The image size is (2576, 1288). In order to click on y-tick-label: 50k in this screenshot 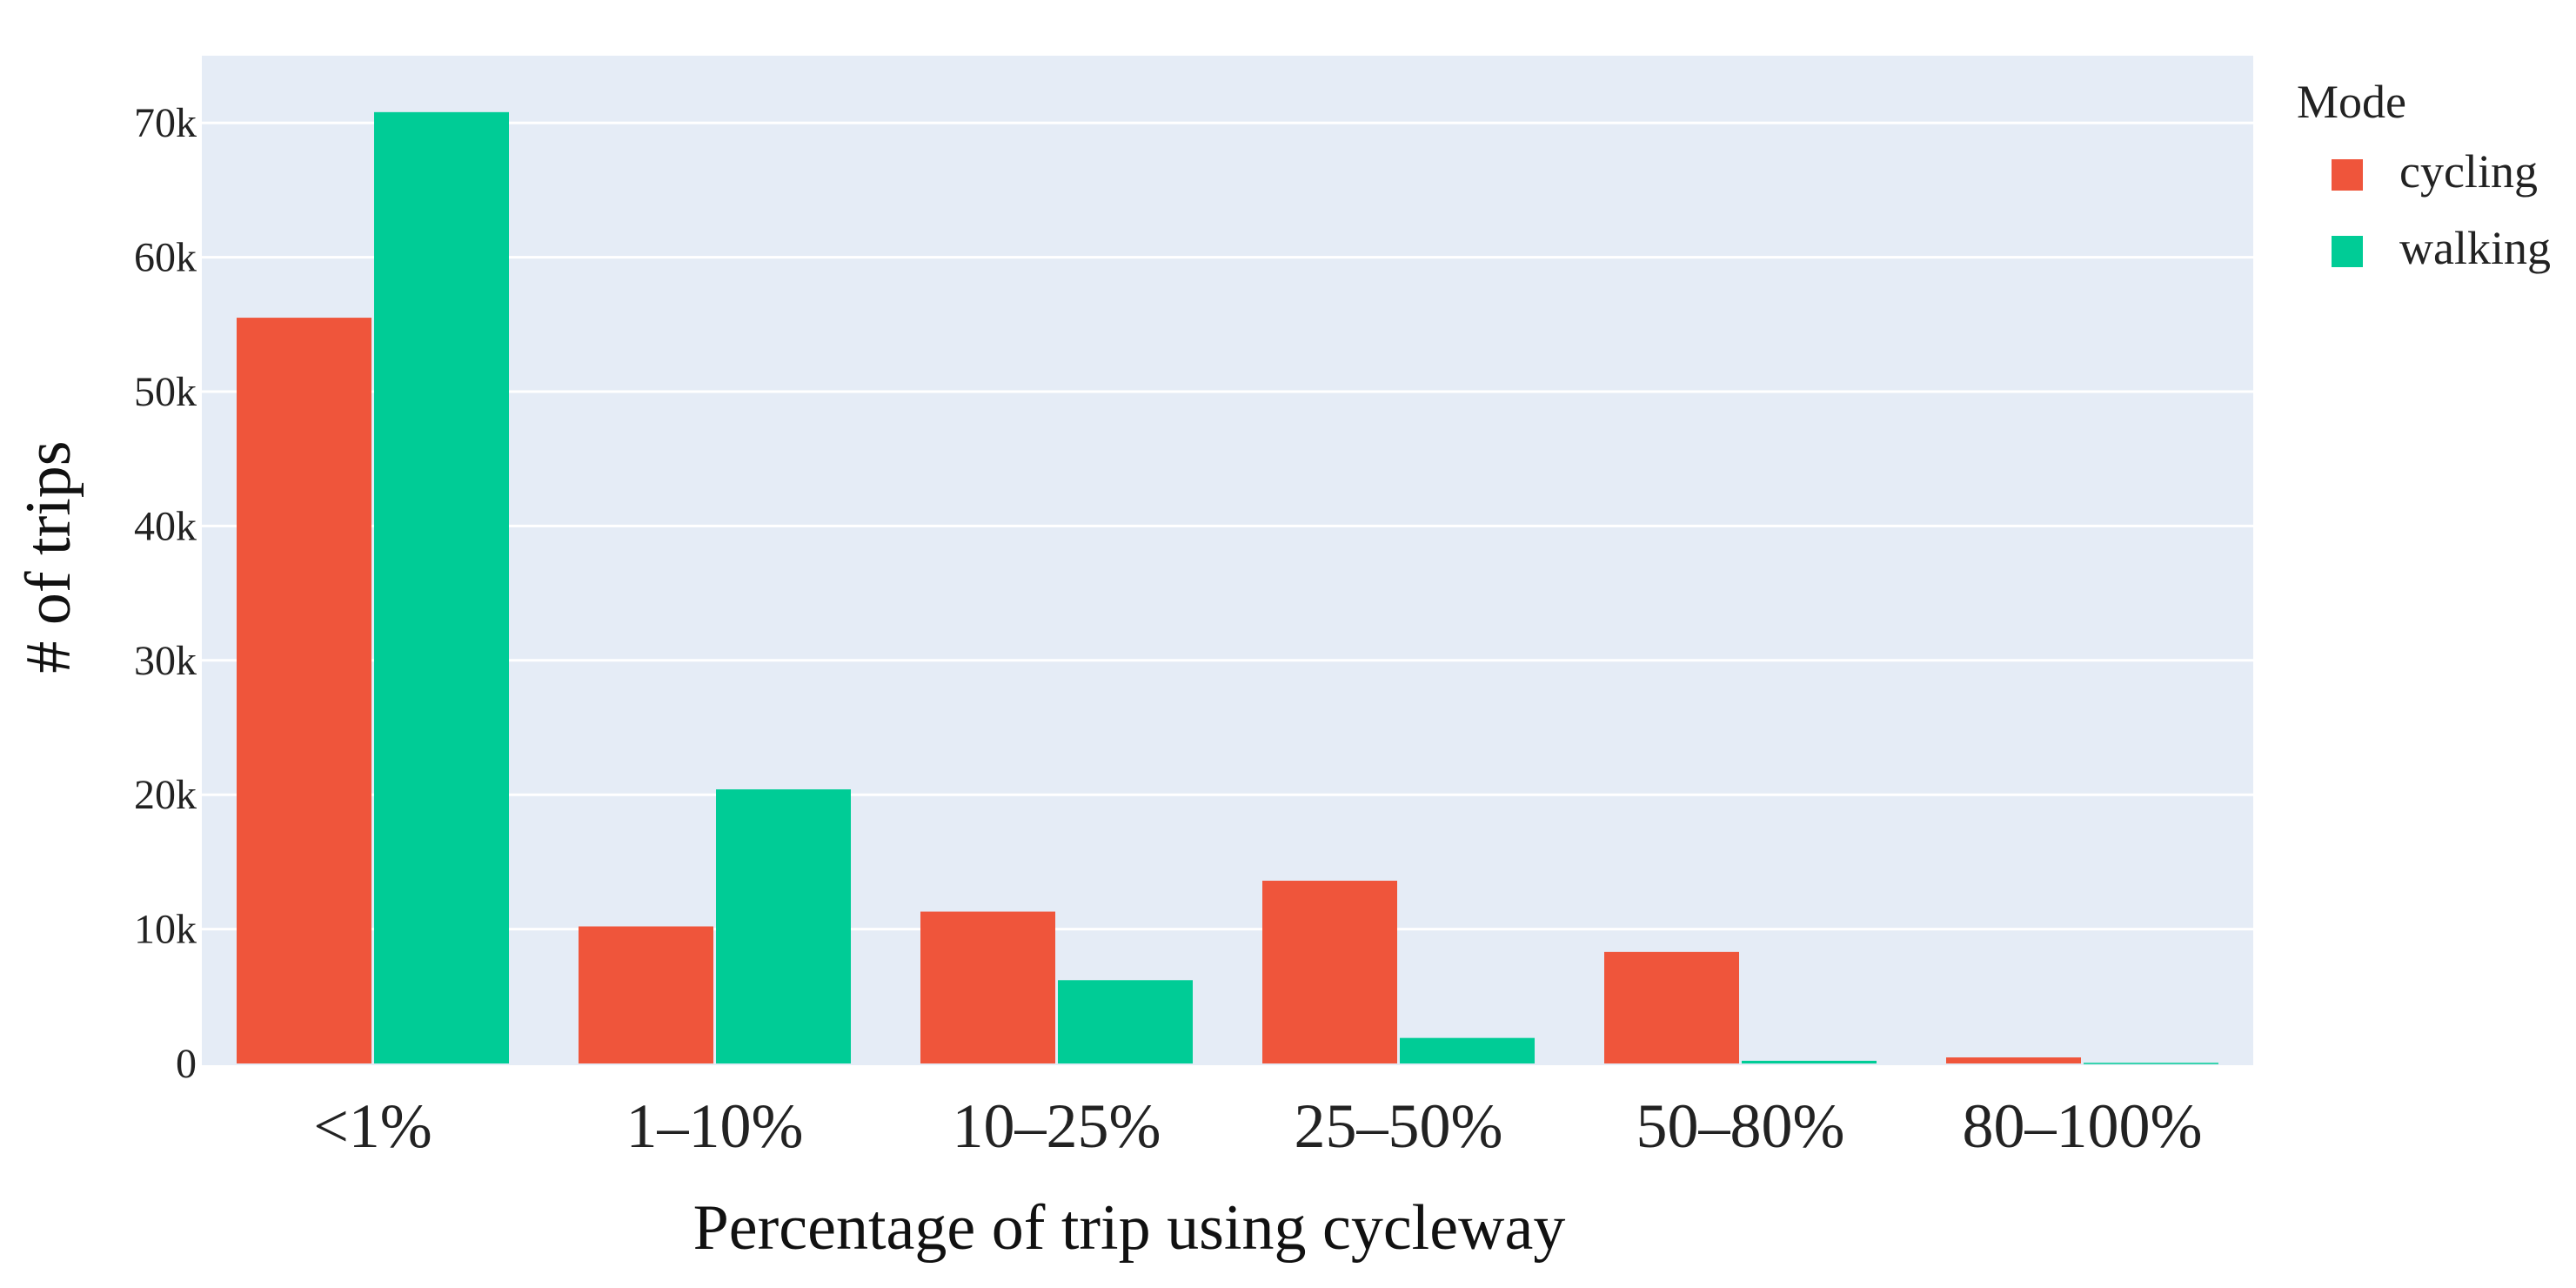, I will do `click(165, 392)`.